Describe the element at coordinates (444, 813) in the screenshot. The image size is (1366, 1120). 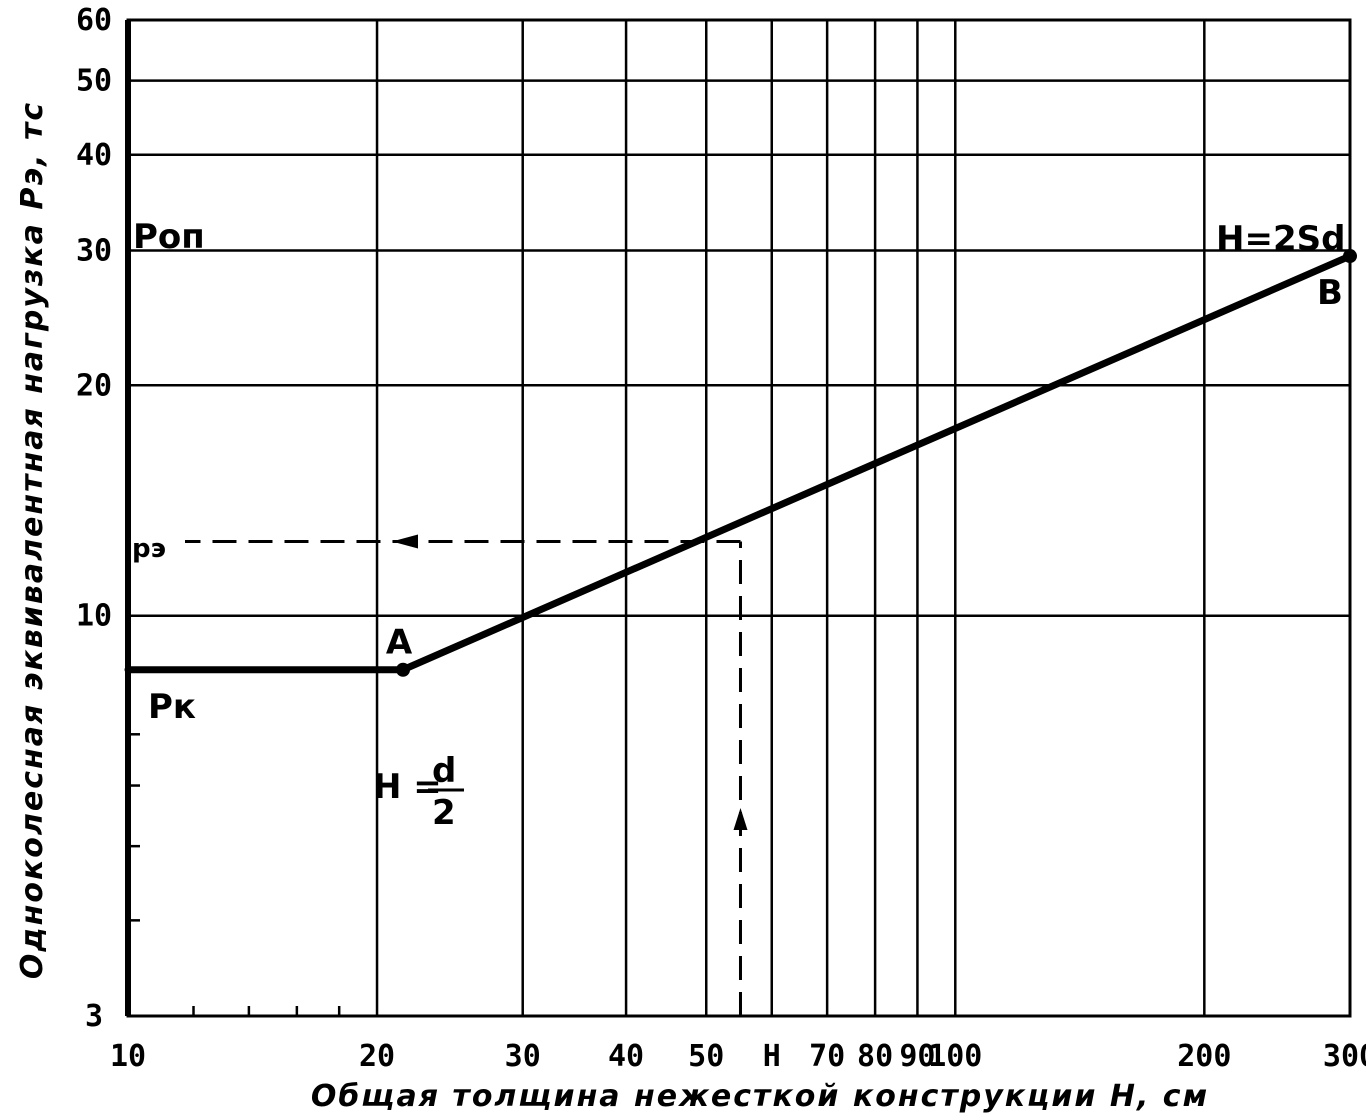
I see `eq-a-den-label: 2` at that location.